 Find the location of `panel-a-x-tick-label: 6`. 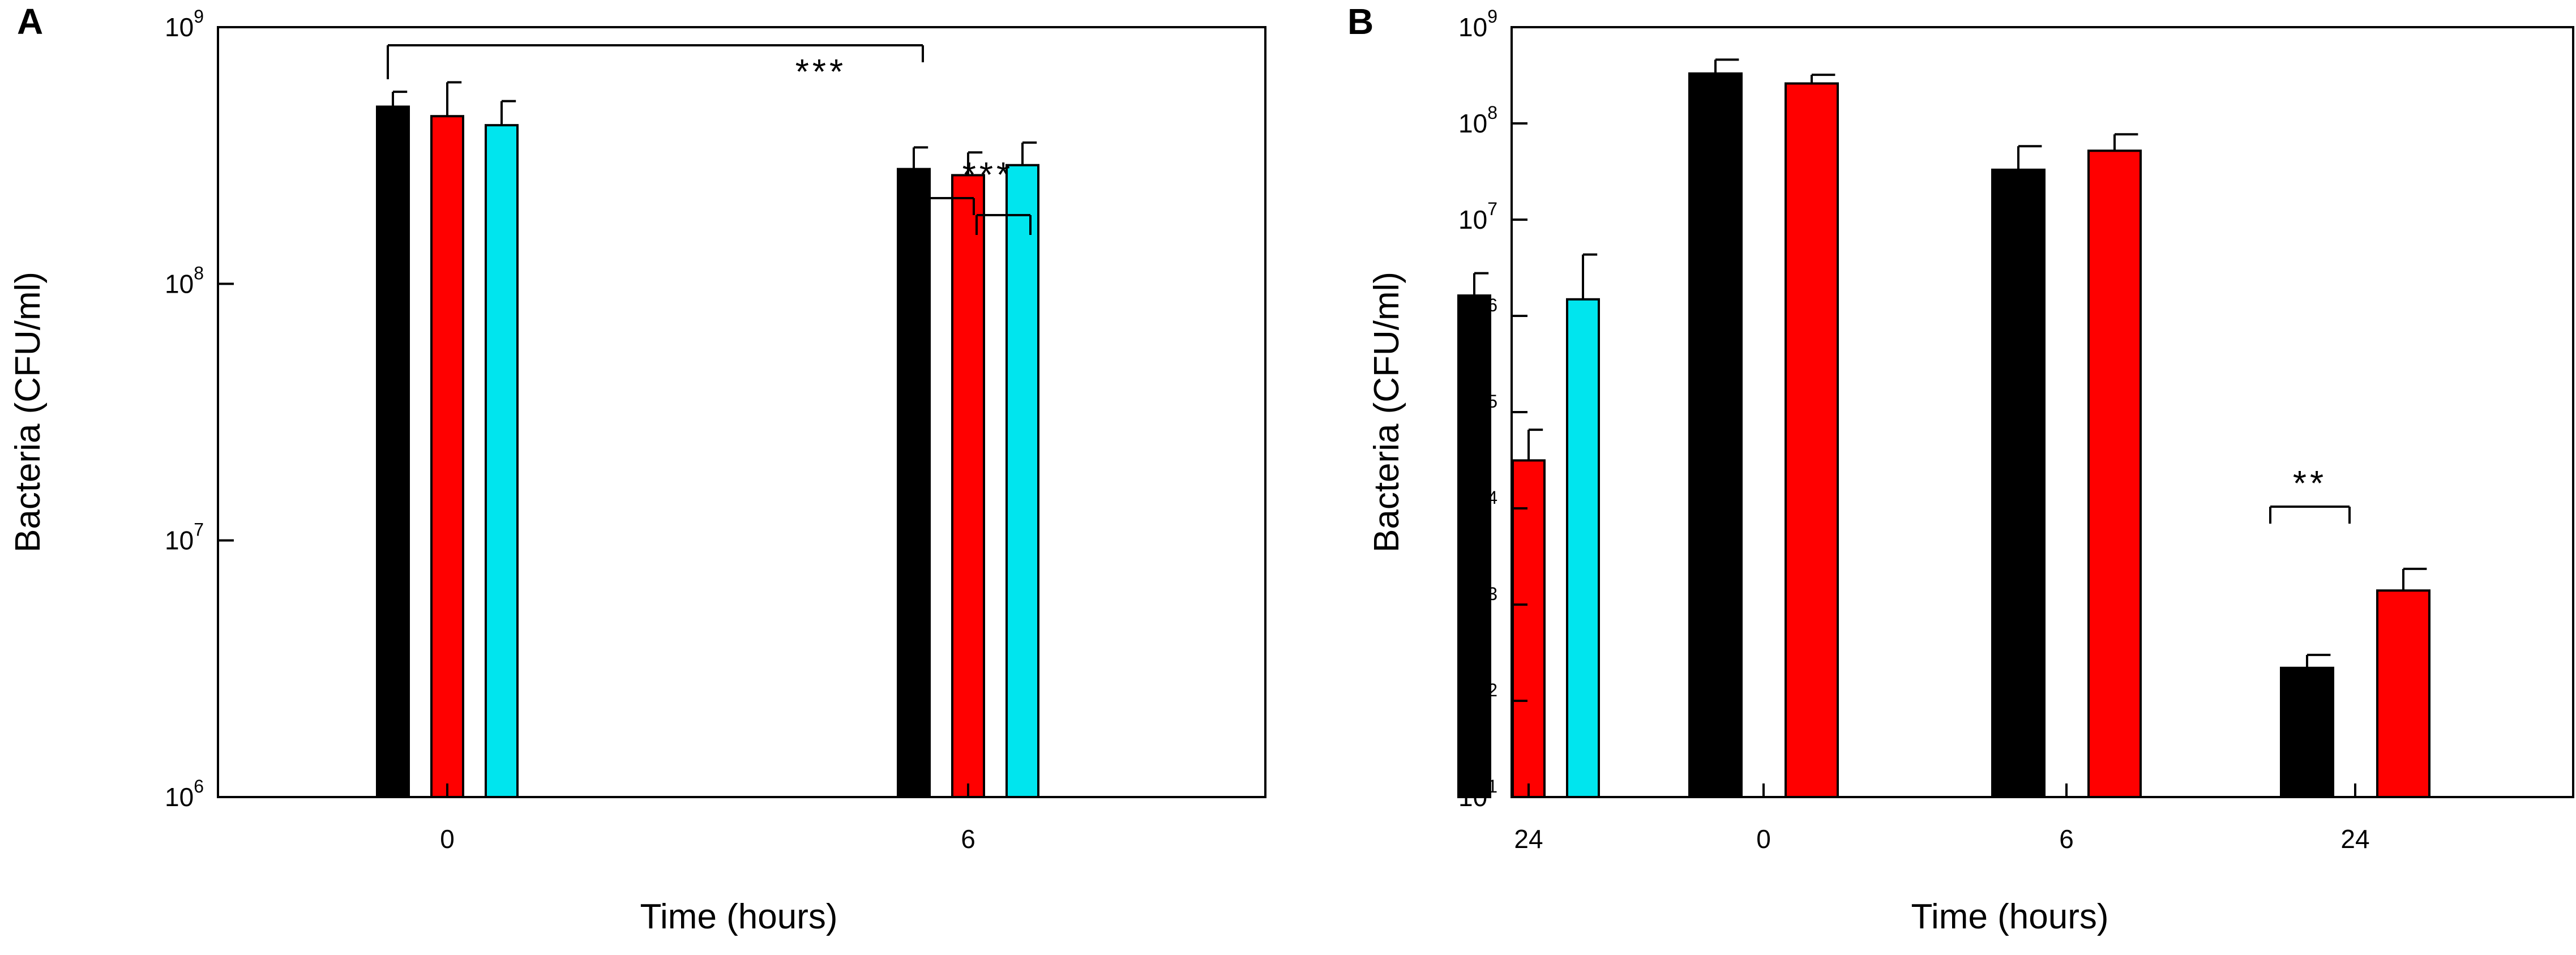

panel-a-x-tick-label: 6 is located at coordinates (968, 839).